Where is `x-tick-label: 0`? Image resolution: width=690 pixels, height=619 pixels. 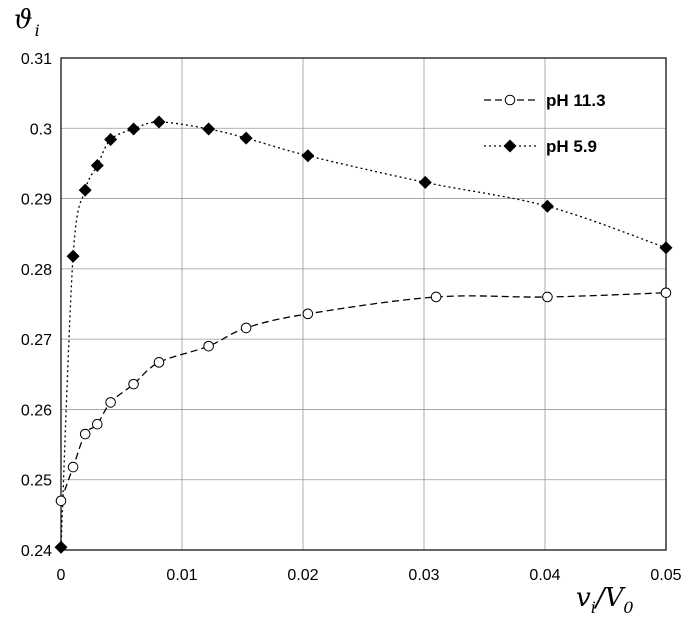 x-tick-label: 0 is located at coordinates (61, 575).